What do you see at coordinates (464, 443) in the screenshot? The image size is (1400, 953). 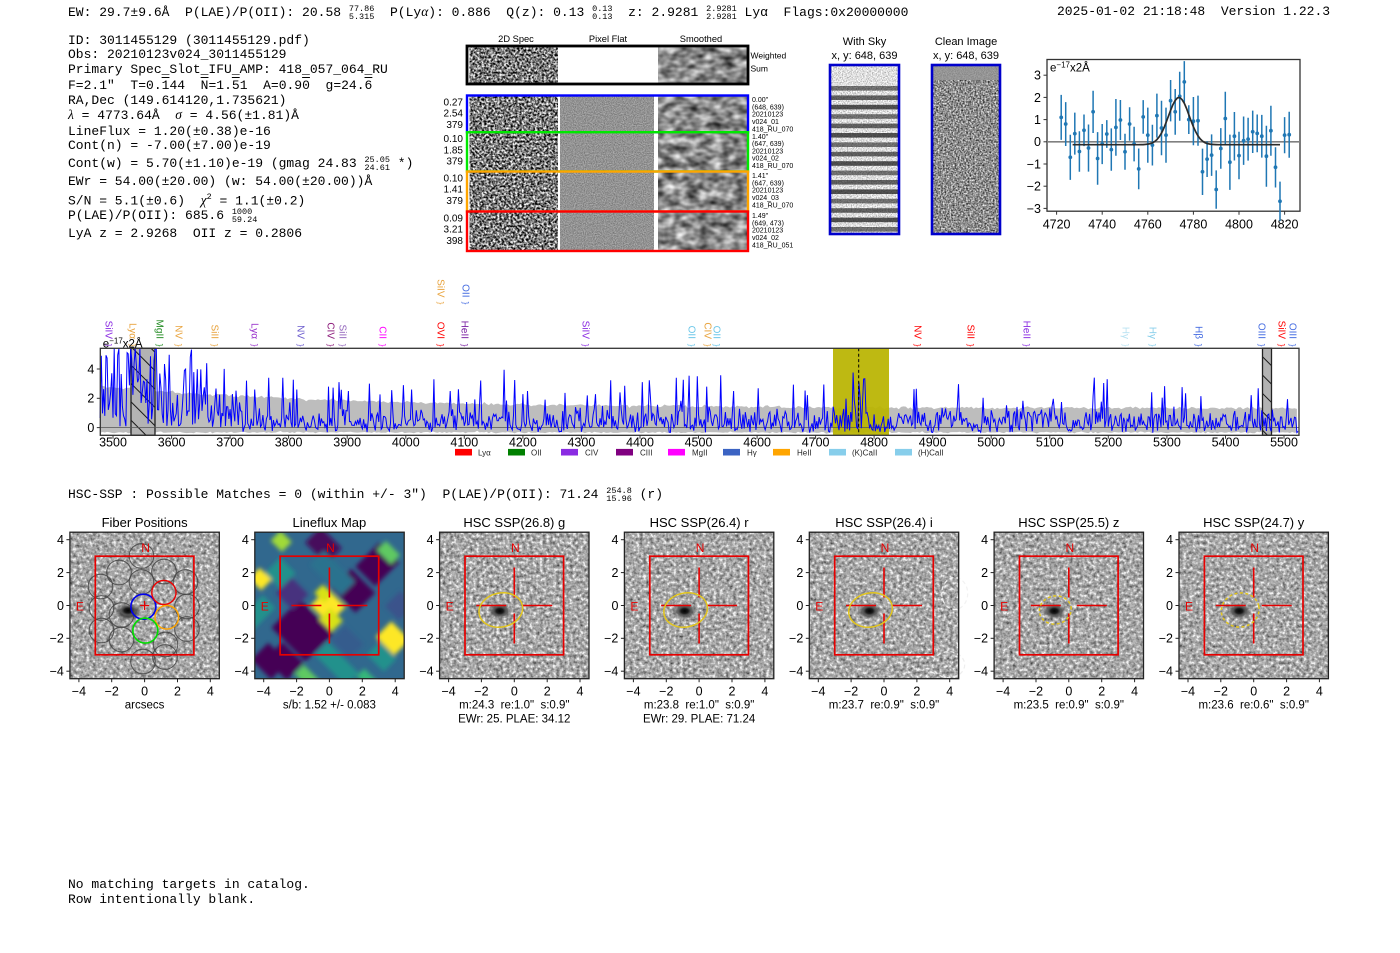 I see `svg-text: 4100` at bounding box center [464, 443].